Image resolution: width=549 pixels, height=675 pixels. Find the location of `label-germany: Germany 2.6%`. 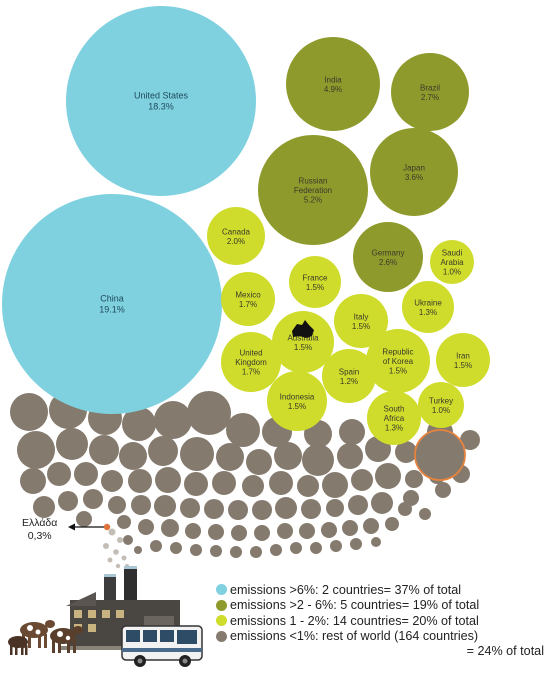

label-germany: Germany 2.6% is located at coordinates (388, 257).